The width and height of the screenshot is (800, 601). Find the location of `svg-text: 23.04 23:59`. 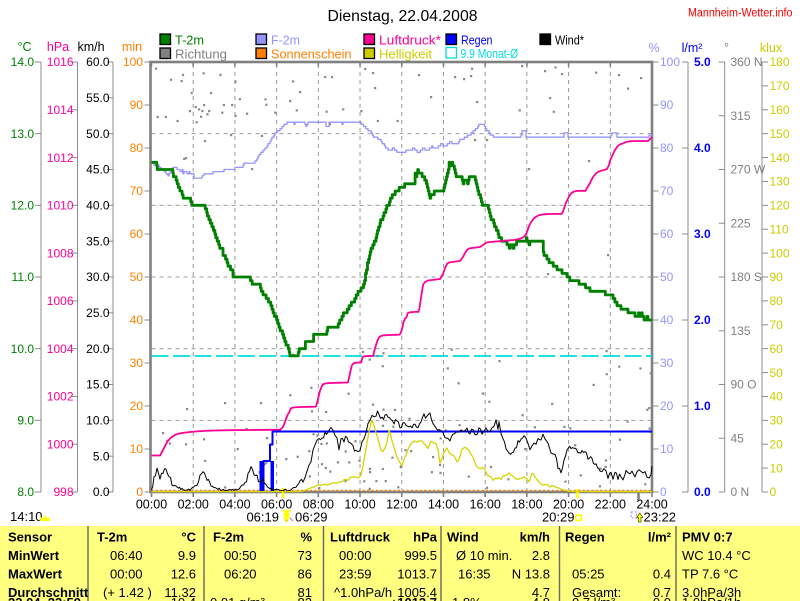

svg-text: 23.04 23:59 is located at coordinates (44, 598).